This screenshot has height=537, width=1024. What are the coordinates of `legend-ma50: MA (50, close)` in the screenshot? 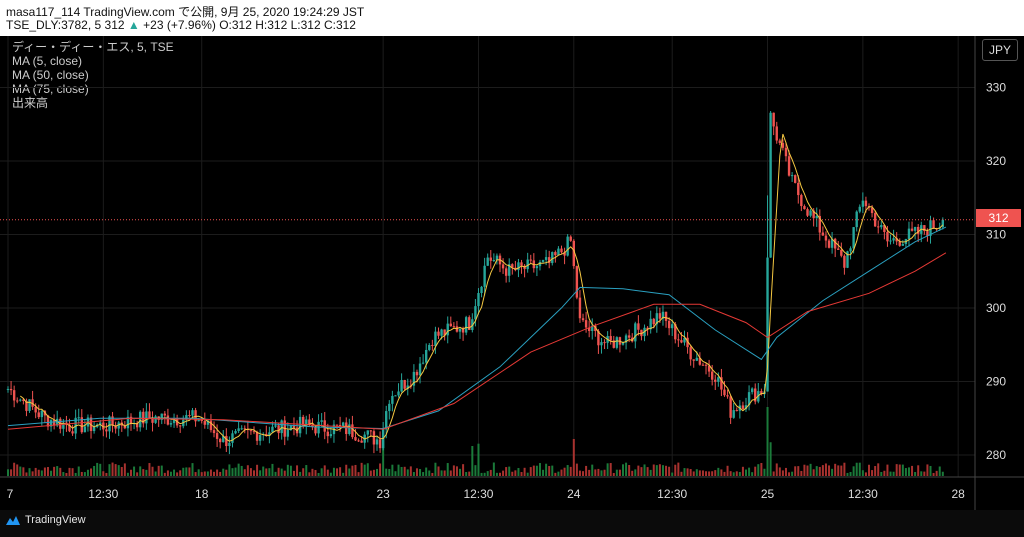 It's located at (50, 75).